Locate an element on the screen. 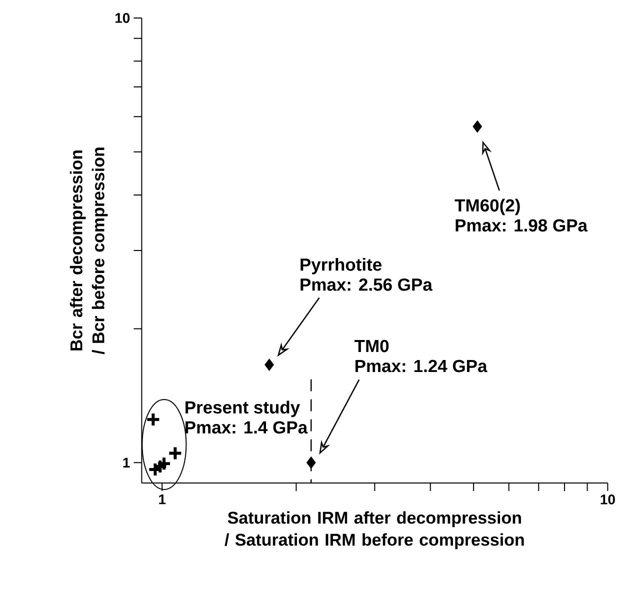 This screenshot has width=624, height=594. annotation: Pmax: 2.56 GPa is located at coordinates (366, 284).